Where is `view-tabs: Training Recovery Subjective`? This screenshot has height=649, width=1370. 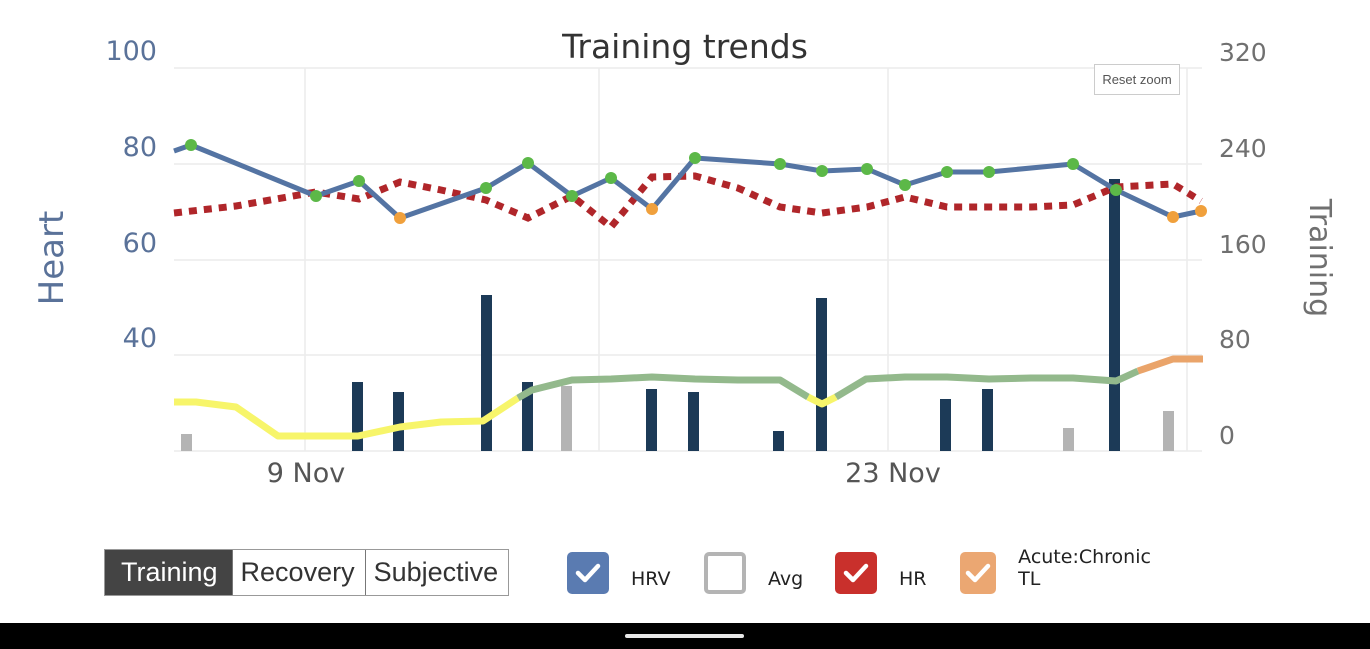
view-tabs: Training Recovery Subjective is located at coordinates (307, 572).